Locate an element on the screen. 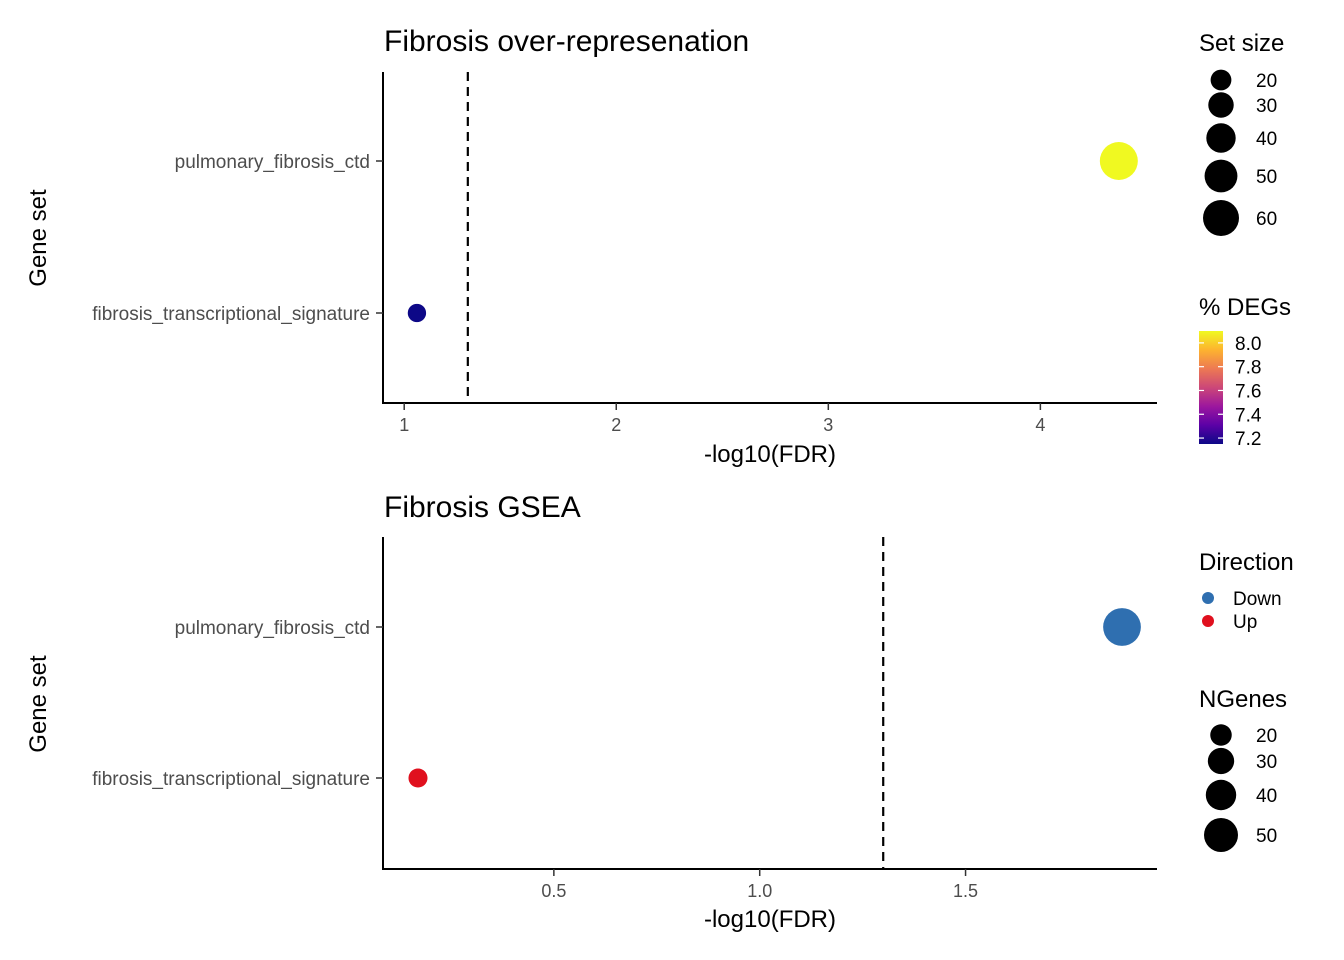 The height and width of the screenshot is (960, 1344). panel-1-title: Fibrosis over-represenation is located at coordinates (566, 41).